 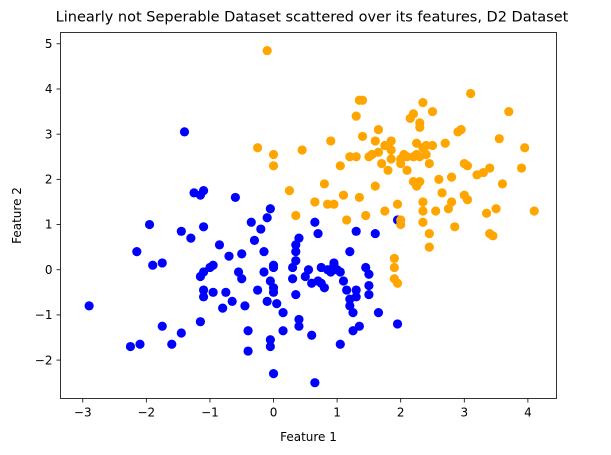 What do you see at coordinates (48, 202) in the screenshot?
I see `y-axis-ticks: −2 −1 0 1 2 3 4 5` at bounding box center [48, 202].